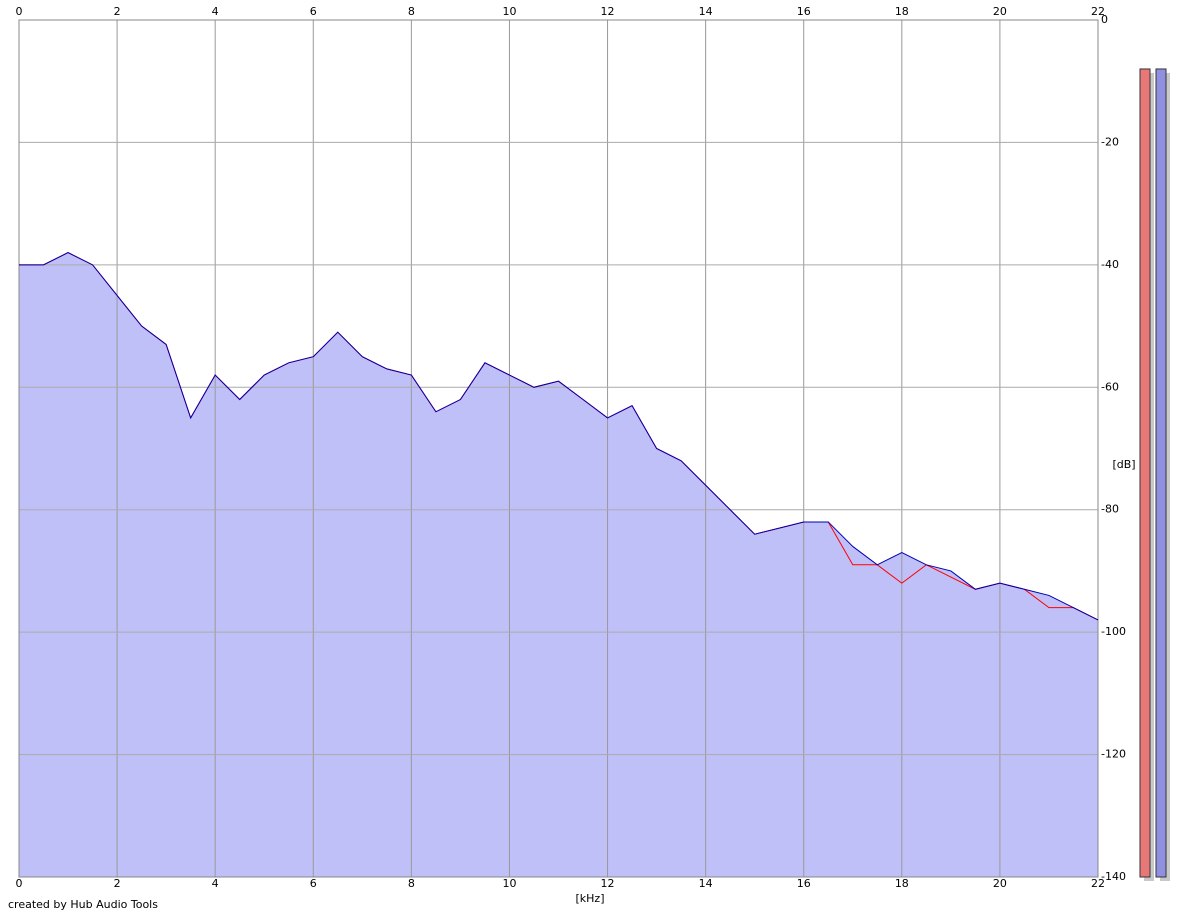 This screenshot has width=1180, height=917. I want to click on y-tick-label: -80, so click(1110, 509).